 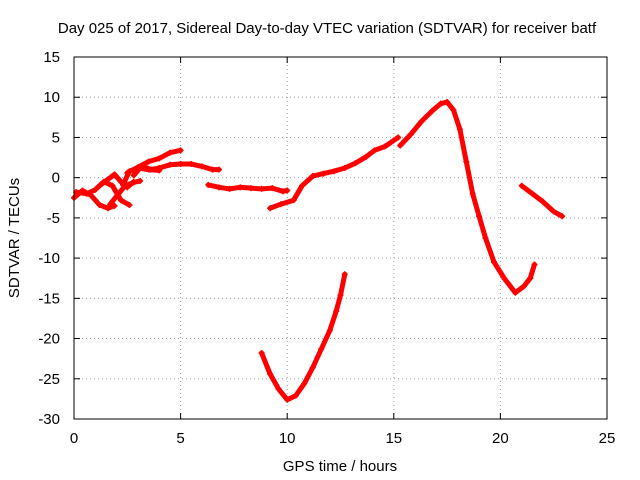 I want to click on y-tick-label: 0, so click(x=56, y=178).